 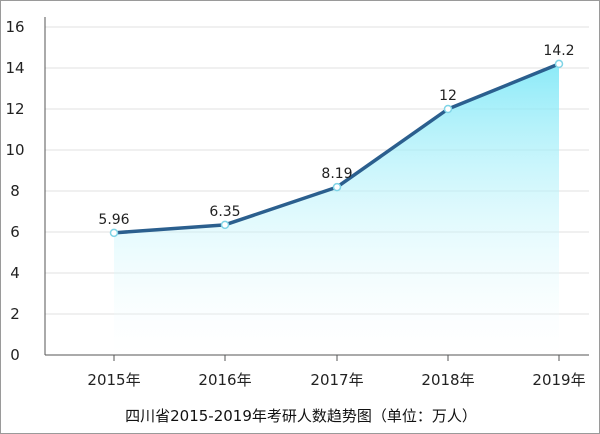 I want to click on y-tick-label: 14, so click(x=14, y=68).